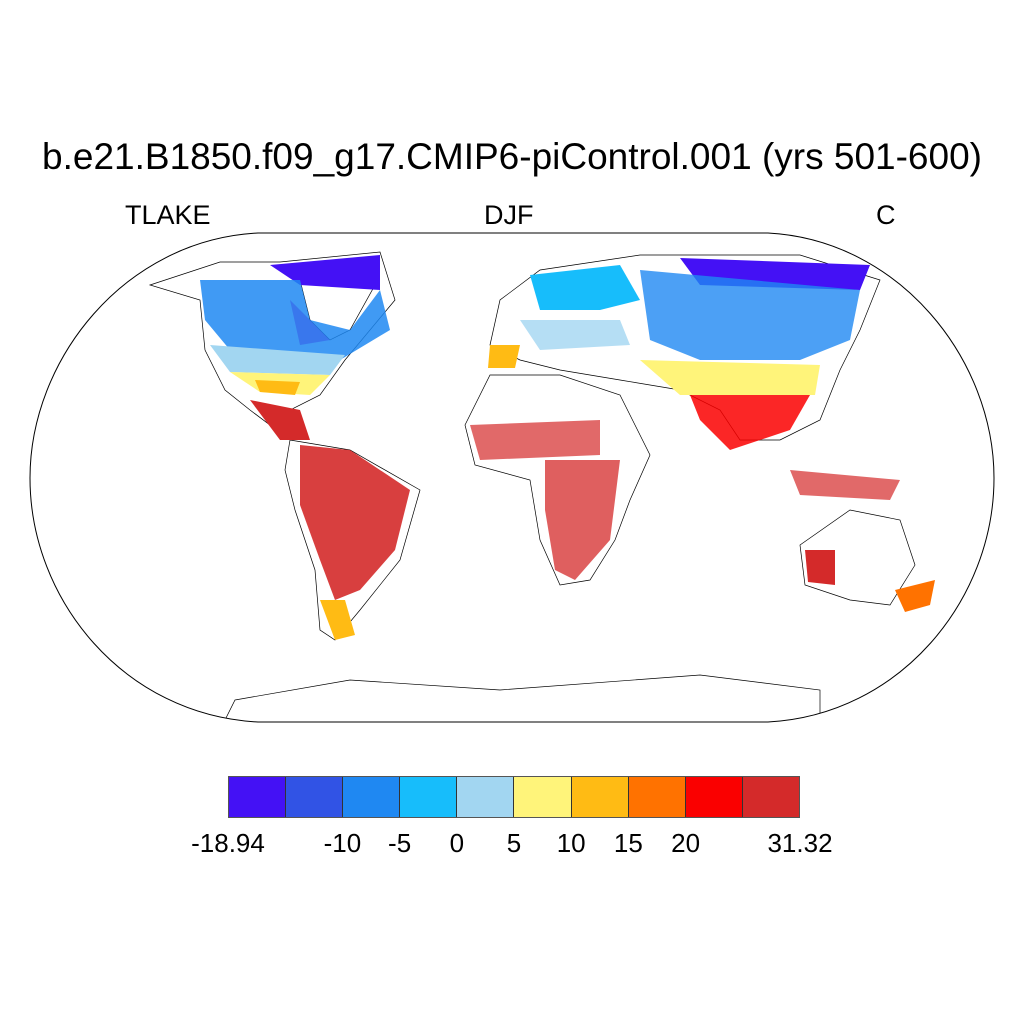 The height and width of the screenshot is (1024, 1024). What do you see at coordinates (857, 557) in the screenshot?
I see `australia-outline` at bounding box center [857, 557].